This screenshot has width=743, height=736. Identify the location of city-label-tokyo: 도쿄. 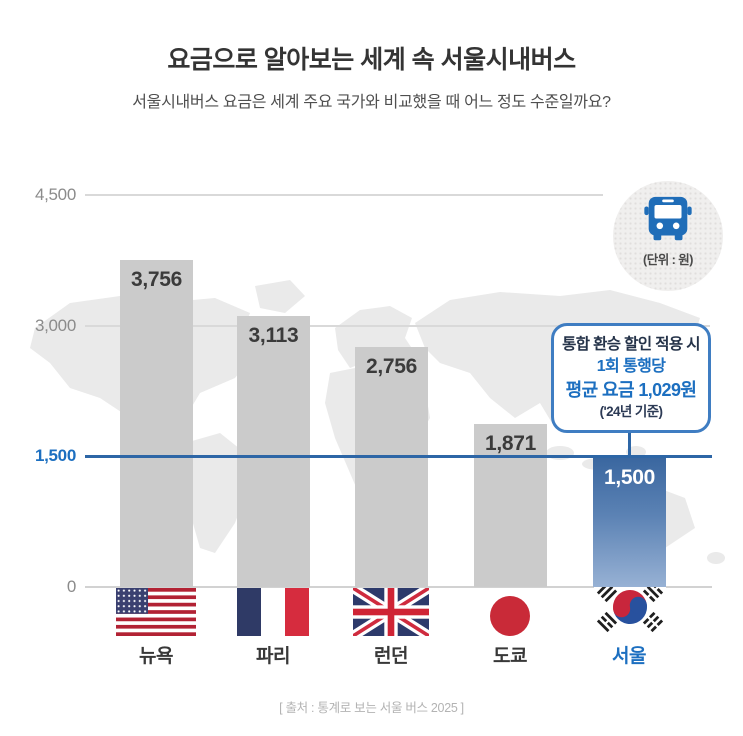
(510, 656).